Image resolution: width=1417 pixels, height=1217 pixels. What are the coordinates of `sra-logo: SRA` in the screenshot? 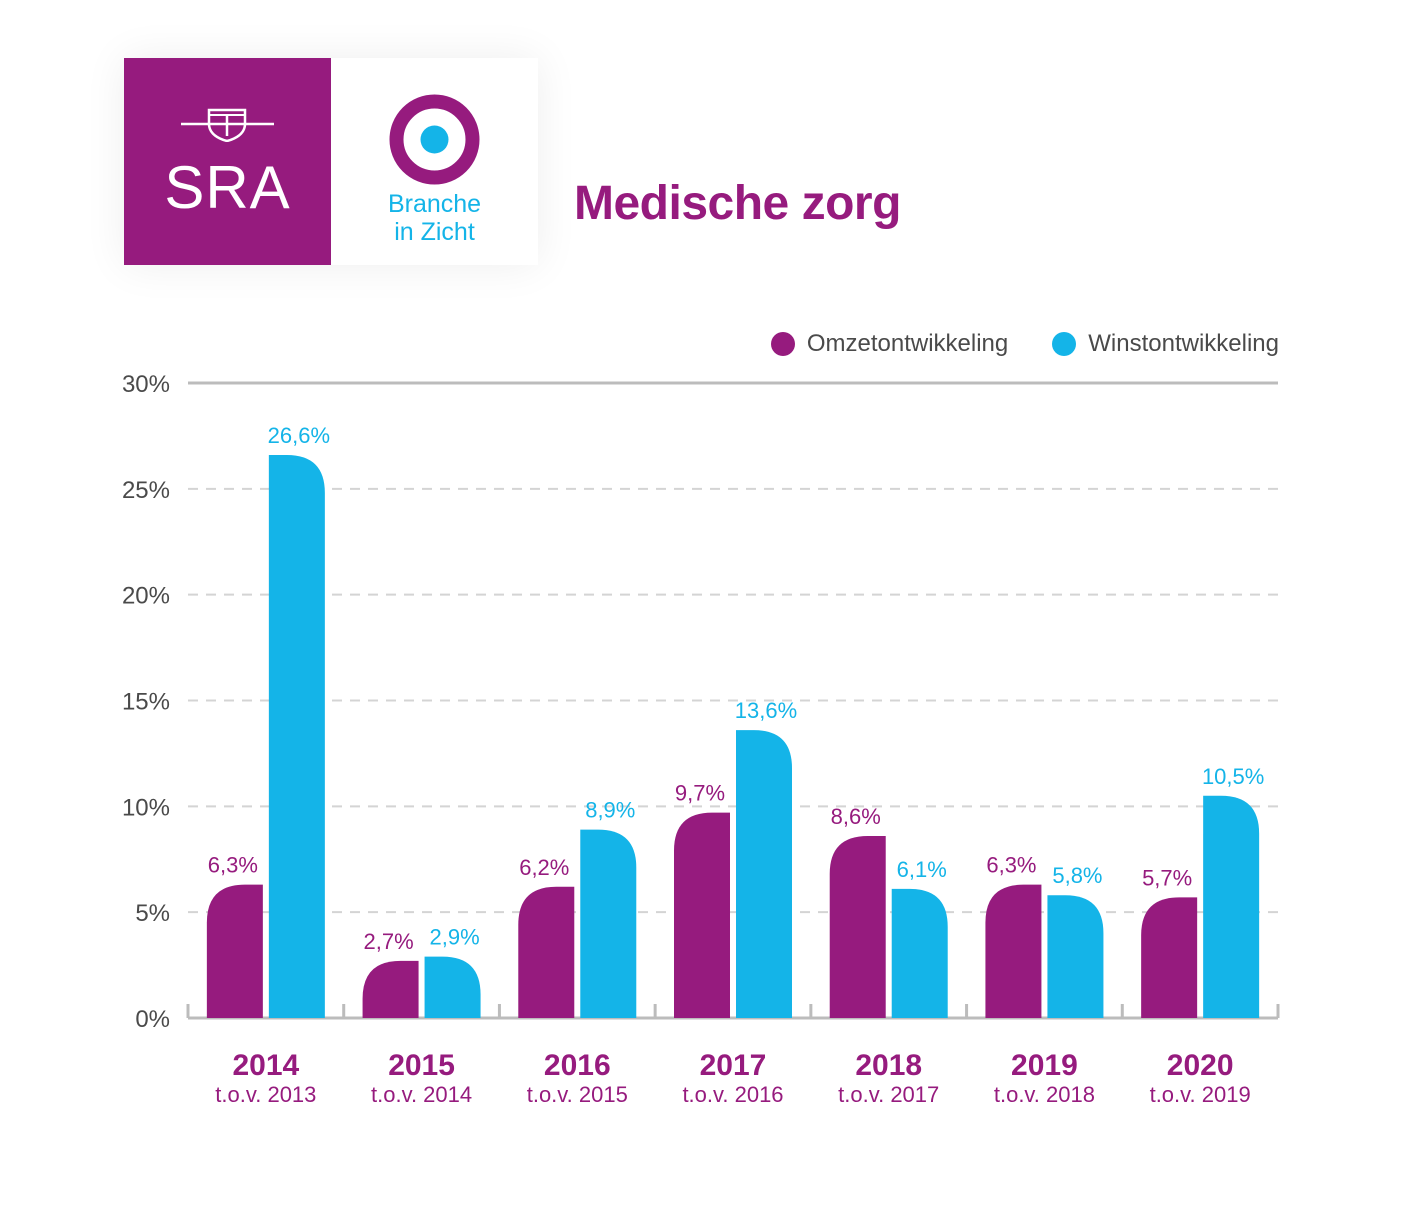 It's located at (227, 161).